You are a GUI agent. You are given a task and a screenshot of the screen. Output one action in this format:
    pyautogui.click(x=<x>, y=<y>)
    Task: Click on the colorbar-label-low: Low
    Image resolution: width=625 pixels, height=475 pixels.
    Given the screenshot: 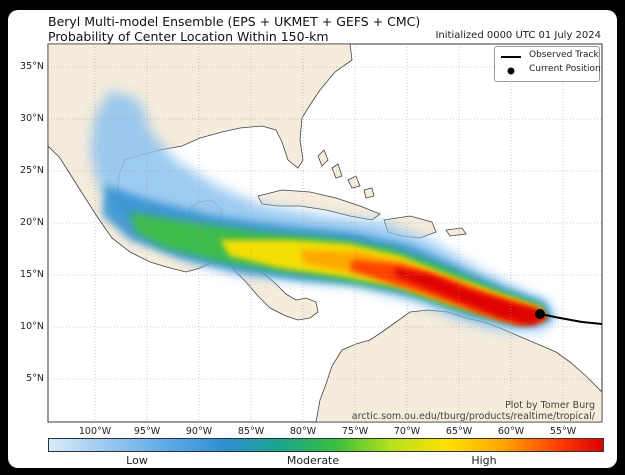 What is the action you would take?
    pyautogui.click(x=137, y=460)
    